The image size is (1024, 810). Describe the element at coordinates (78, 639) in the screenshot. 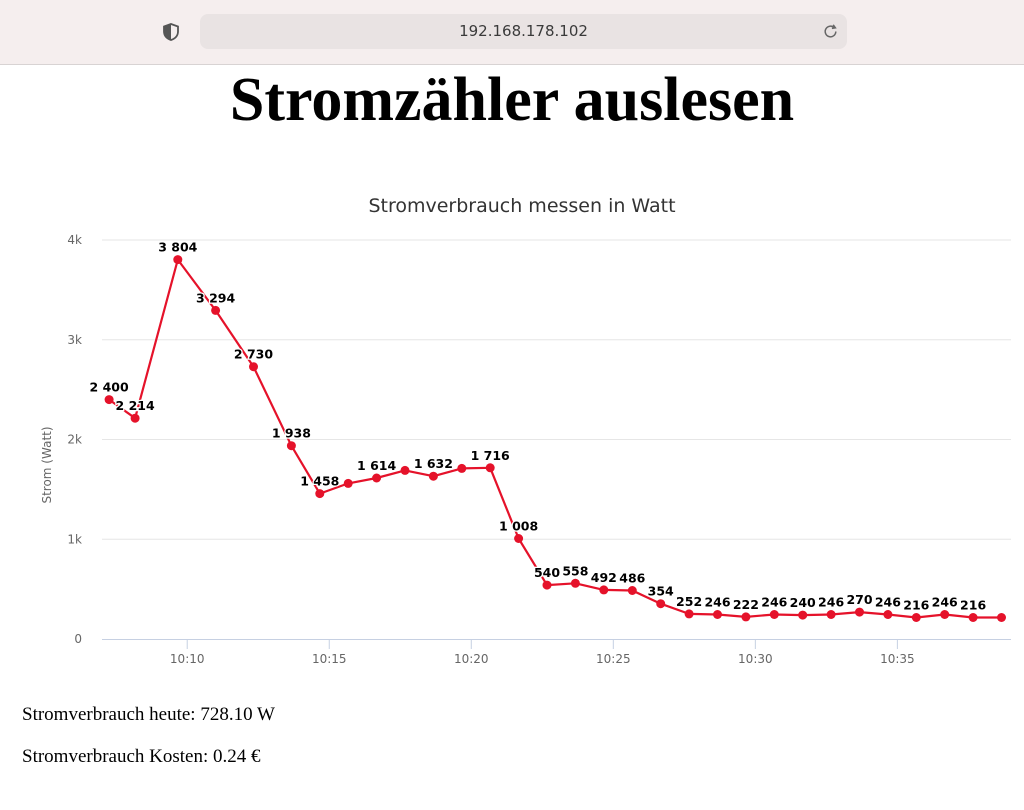

I see `y-tick-label: 0` at that location.